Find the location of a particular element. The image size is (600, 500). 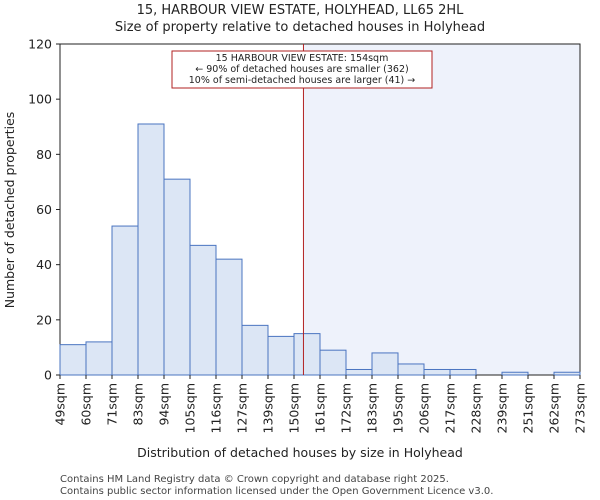

x-tick-label: 217sqm is located at coordinates (450, 408).